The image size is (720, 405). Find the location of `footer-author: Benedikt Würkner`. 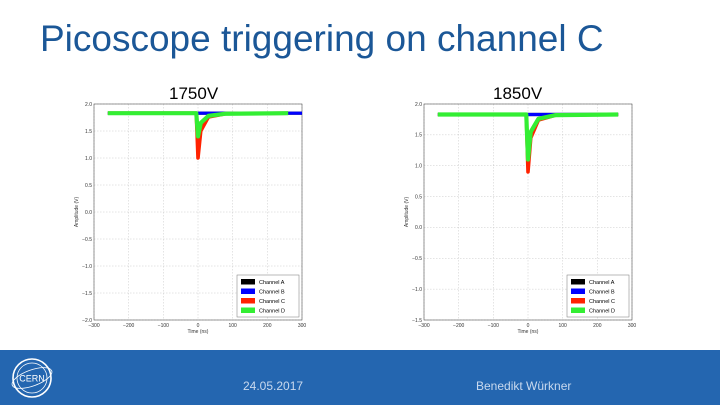

footer-author: Benedikt Würkner is located at coordinates (524, 386).